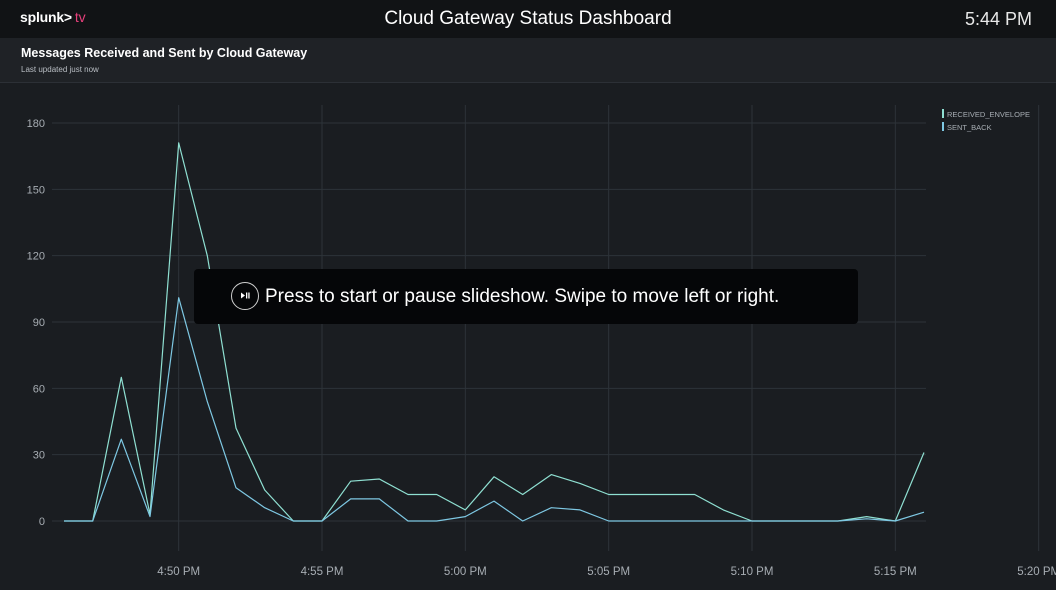 The width and height of the screenshot is (1056, 590). I want to click on y-tick-label: 0, so click(42, 522).